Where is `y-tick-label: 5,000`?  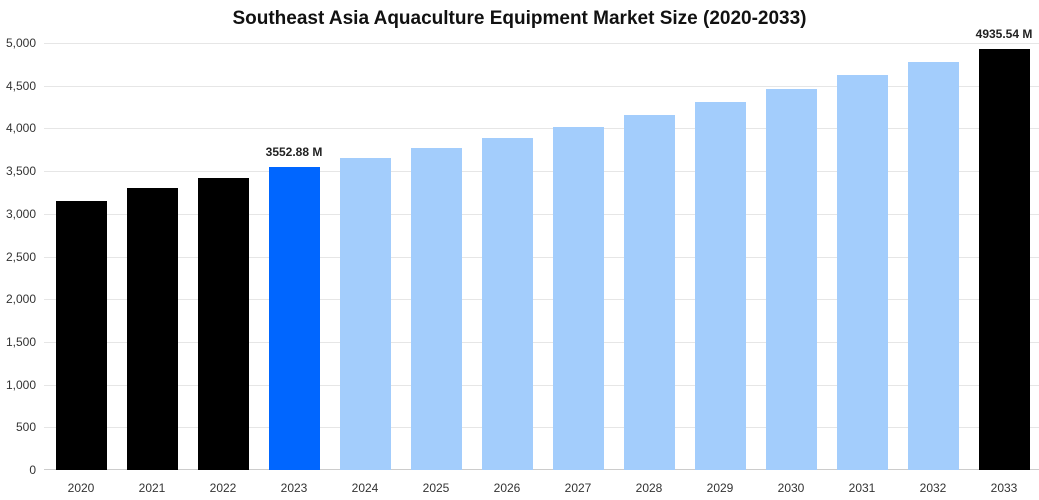 y-tick-label: 5,000 is located at coordinates (20, 43).